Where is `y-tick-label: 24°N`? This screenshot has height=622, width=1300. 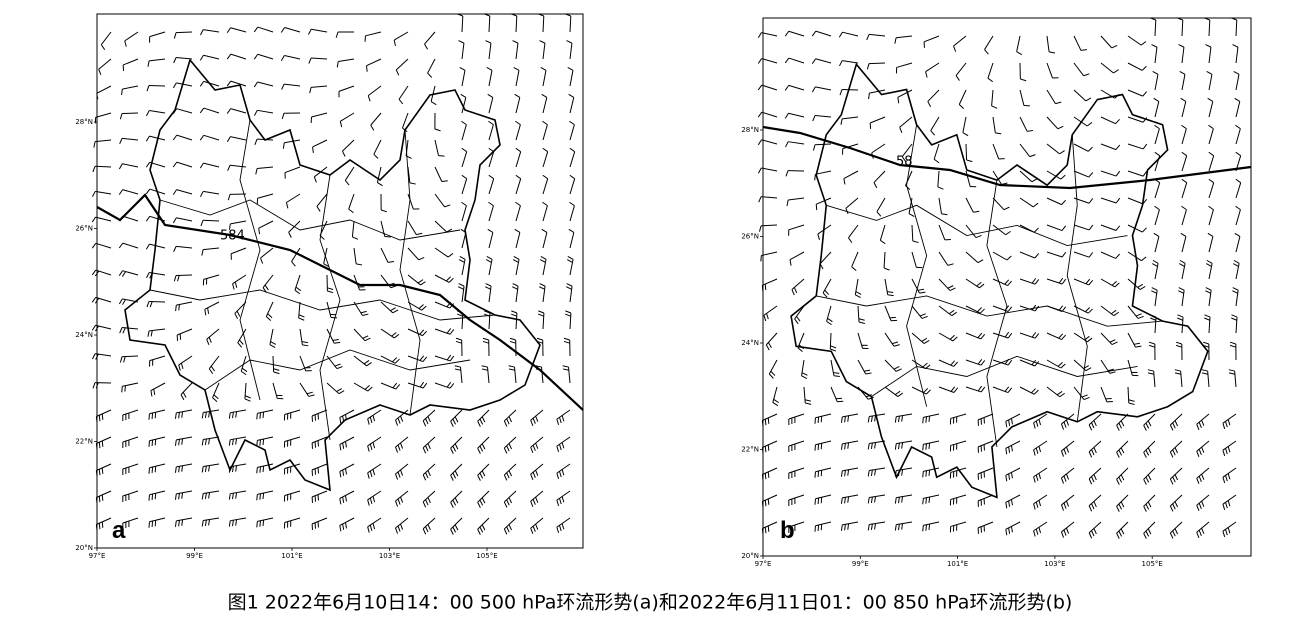
y-tick-label: 24°N is located at coordinates (750, 343).